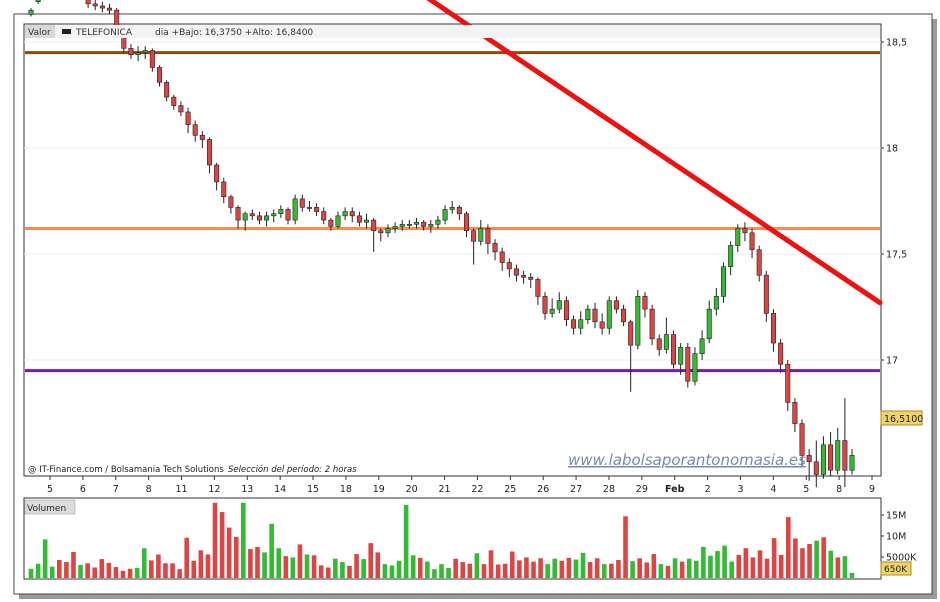 This screenshot has width=940, height=602. Describe the element at coordinates (872, 489) in the screenshot. I see `date-tick-label: 9` at that location.